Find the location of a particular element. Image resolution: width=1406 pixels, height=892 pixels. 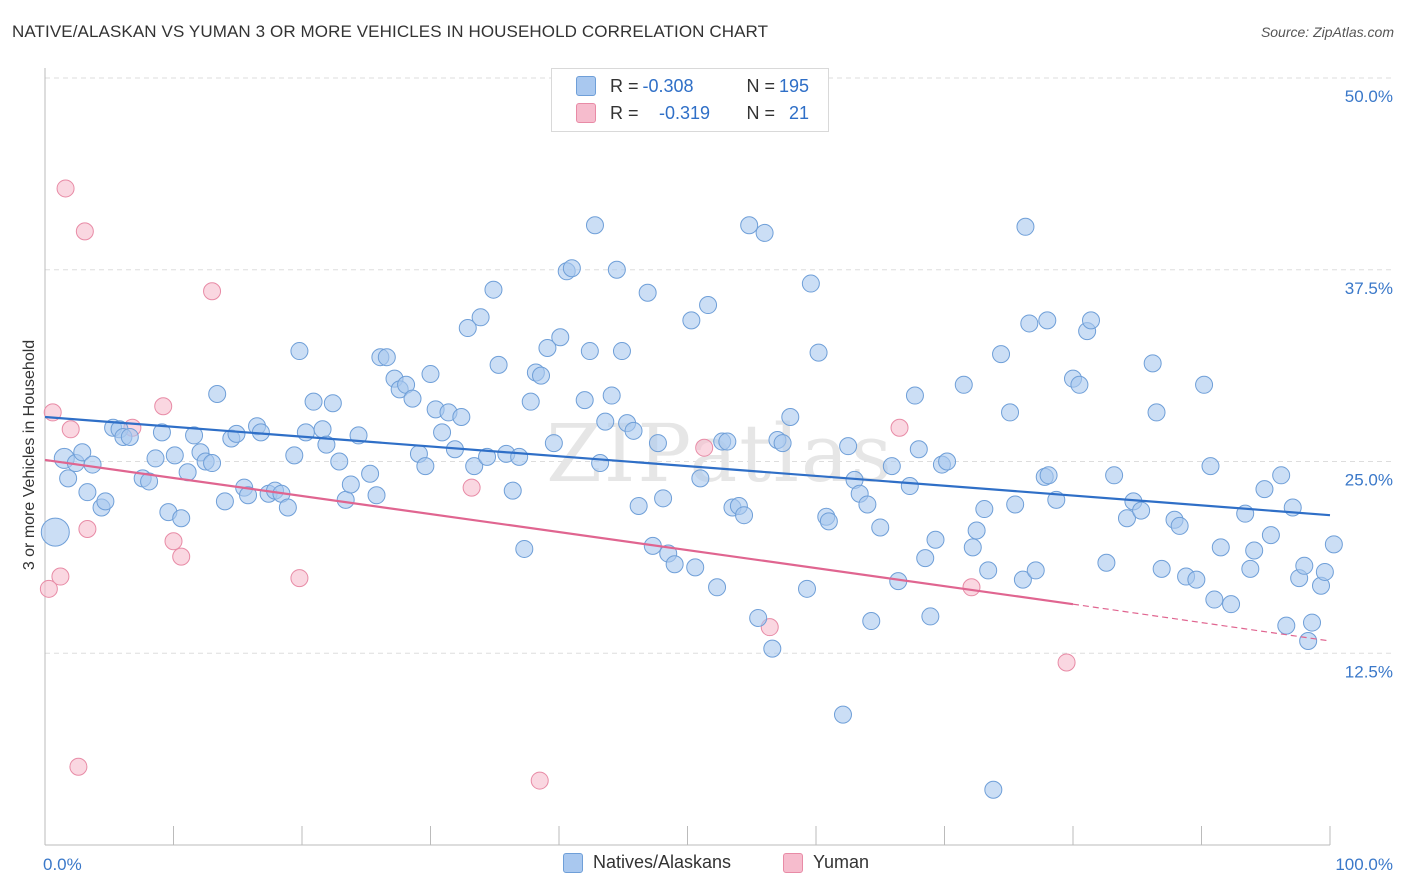

legend-n-value: 21 is located at coordinates (799, 112).